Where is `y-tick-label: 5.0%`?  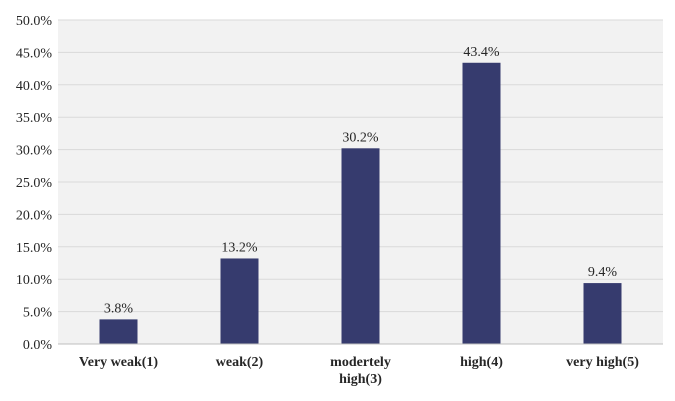 y-tick-label: 5.0% is located at coordinates (38, 313).